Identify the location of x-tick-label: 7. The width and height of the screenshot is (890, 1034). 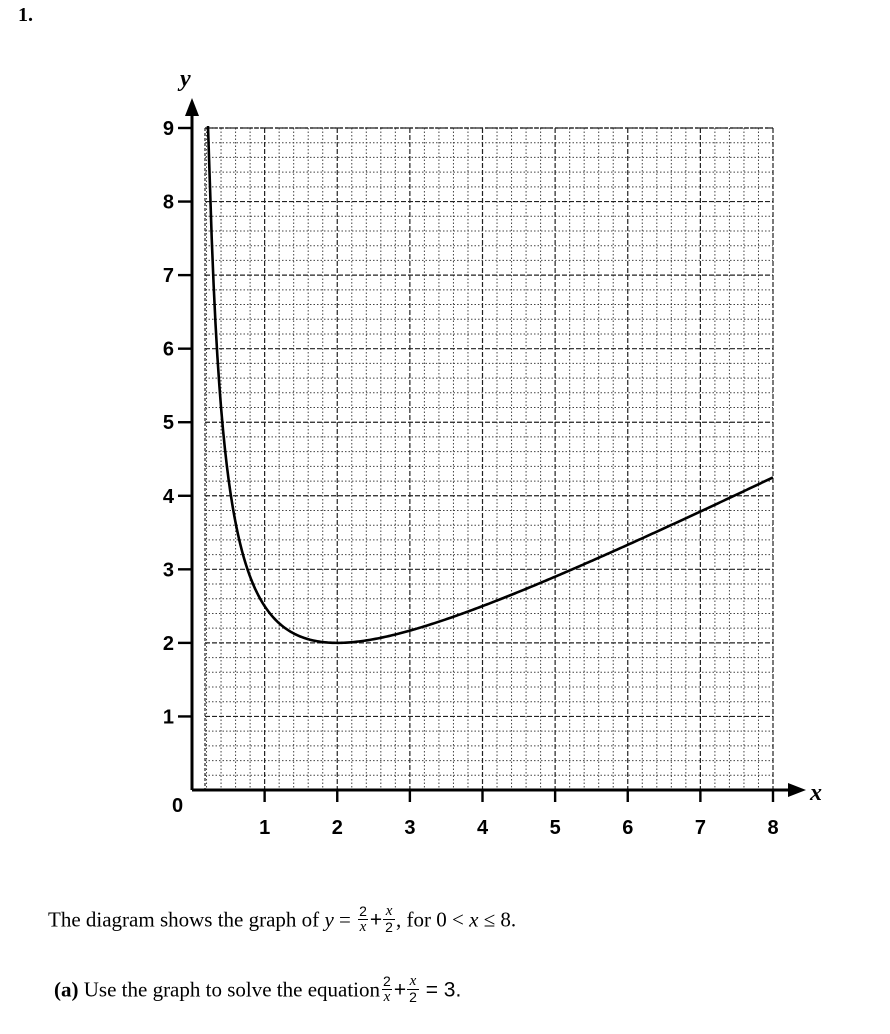
(700, 828).